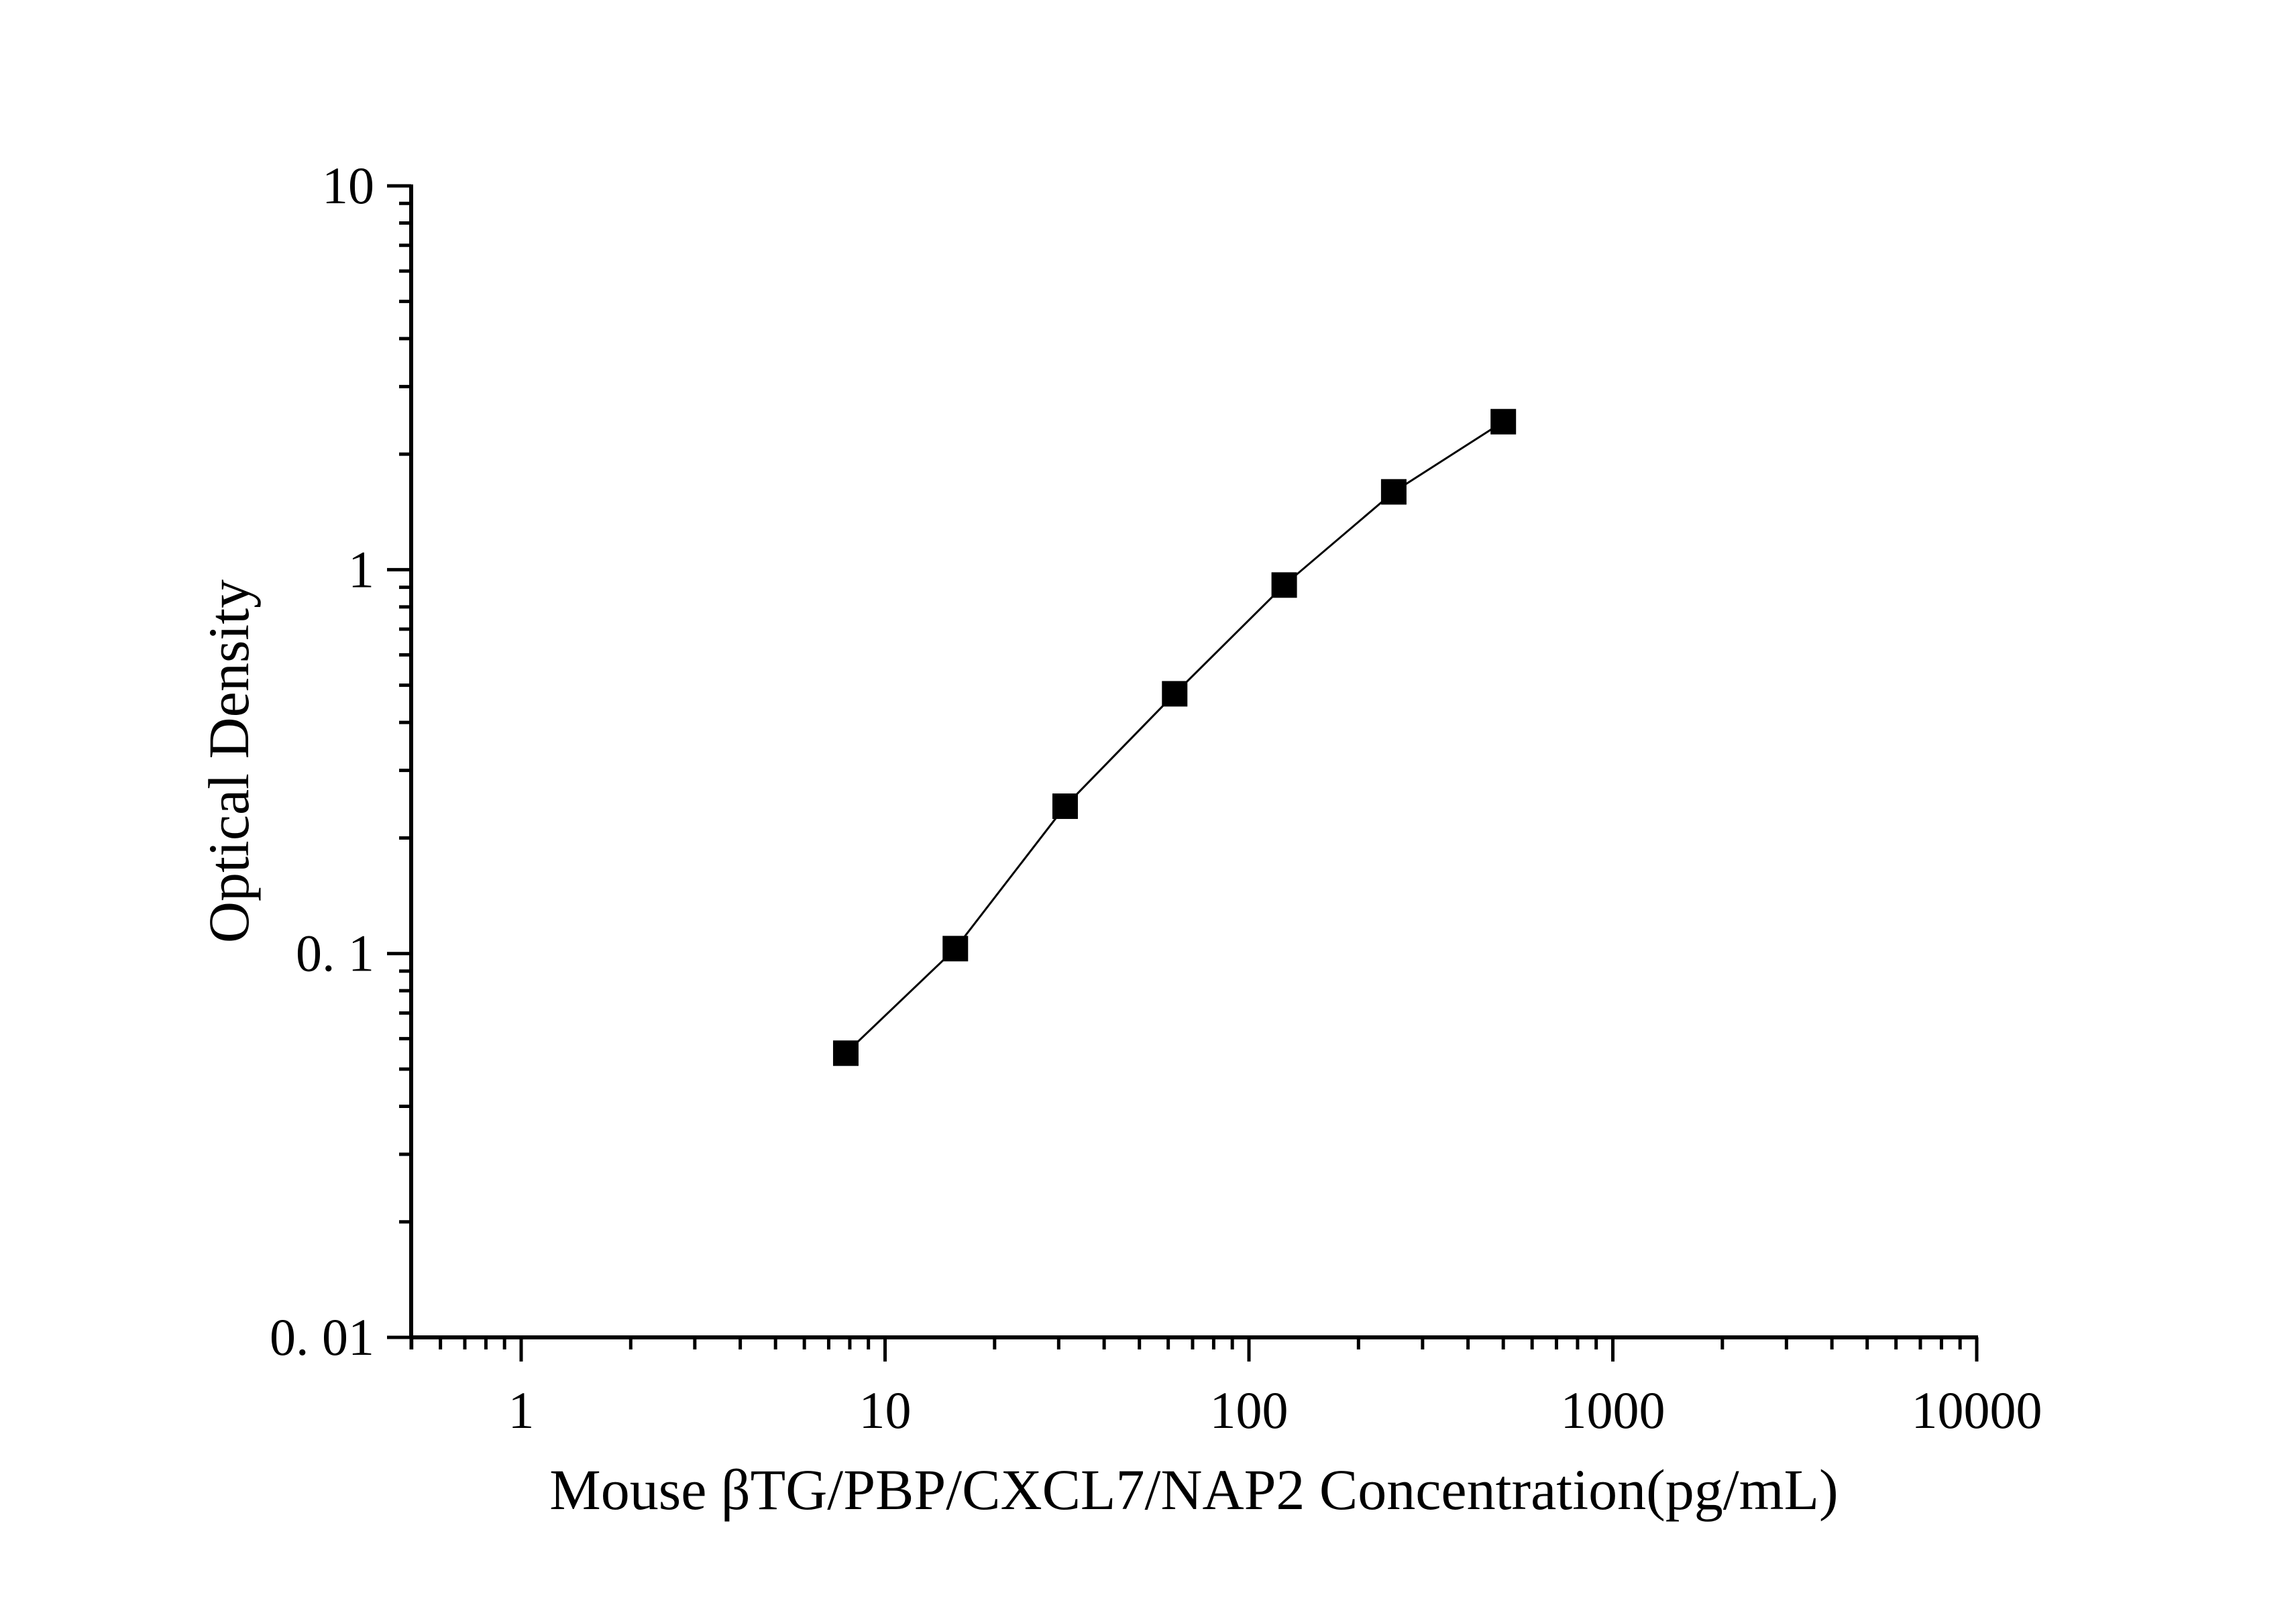 This screenshot has width=2296, height=1607. Describe the element at coordinates (361, 569) in the screenshot. I see `y-tick-label: 1` at that location.